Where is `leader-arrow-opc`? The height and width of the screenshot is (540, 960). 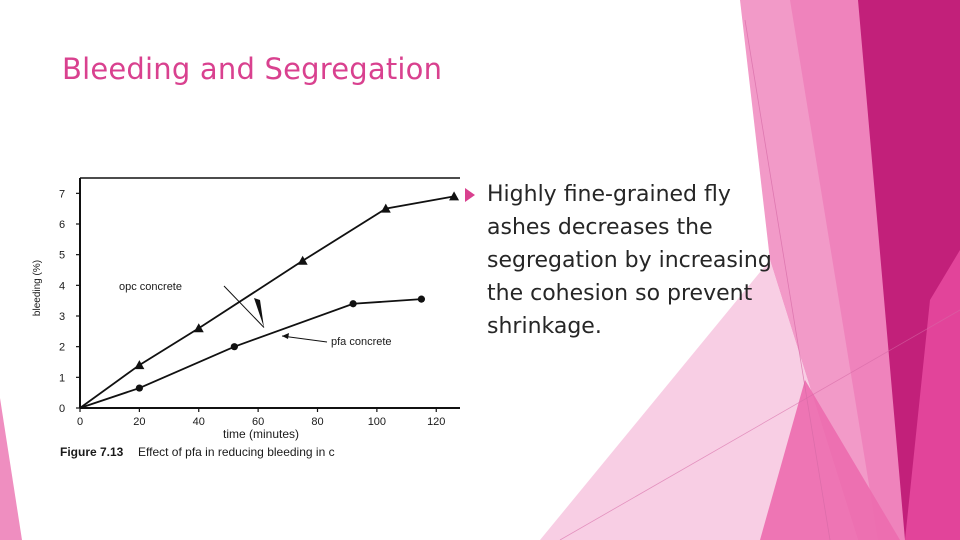 leader-arrow-opc is located at coordinates (259, 313).